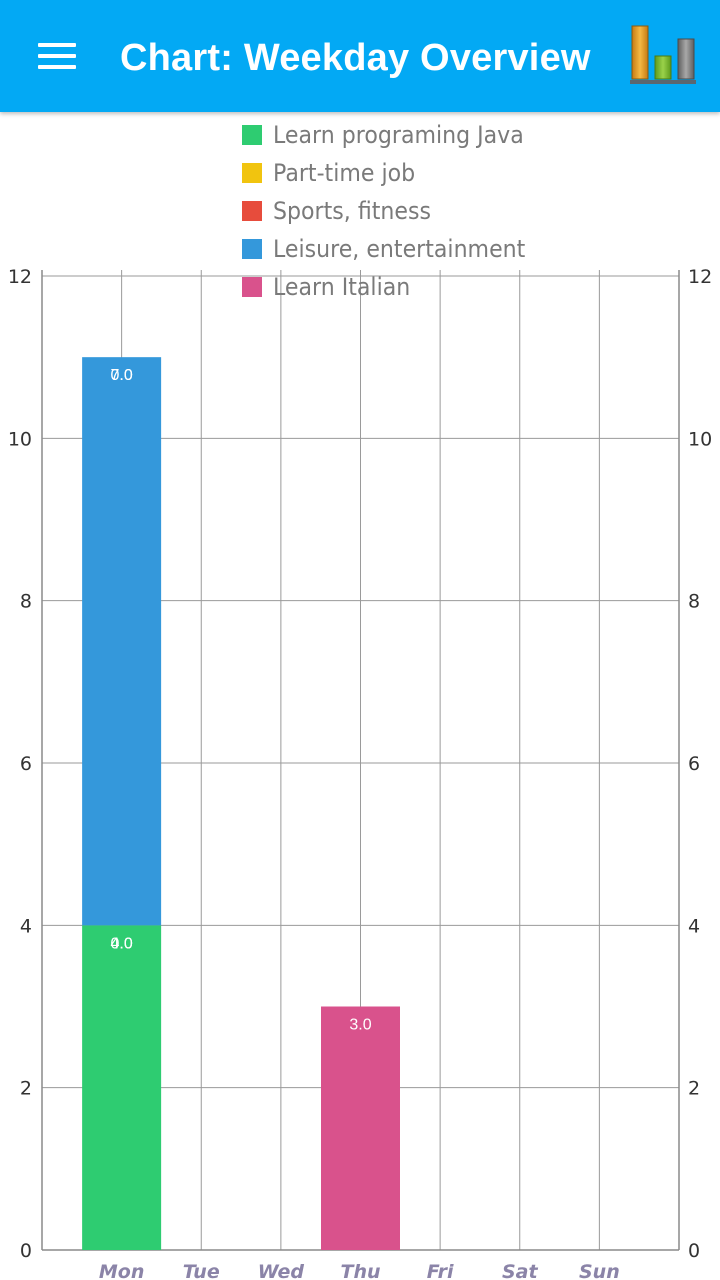  I want to click on app-bar: Chart: Weekday Overview, so click(360, 56).